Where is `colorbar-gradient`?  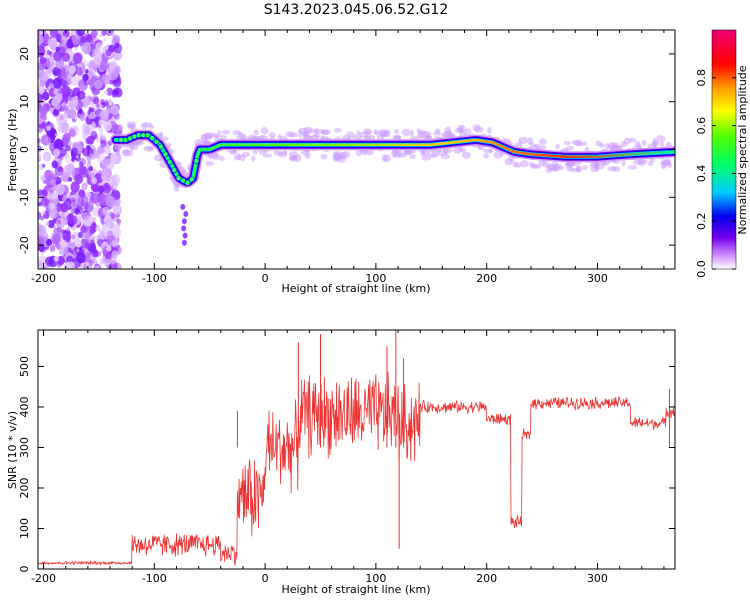 colorbar-gradient is located at coordinates (724, 149).